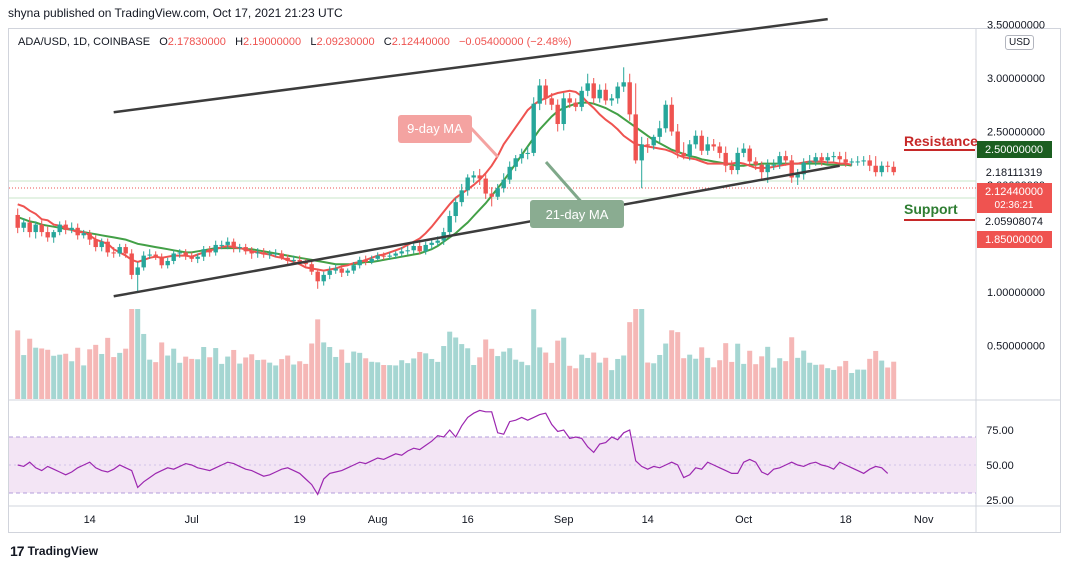 The image size is (1071, 568). What do you see at coordinates (449, 137) in the screenshot?
I see `ma9-callout: 9-day MA` at bounding box center [449, 137].